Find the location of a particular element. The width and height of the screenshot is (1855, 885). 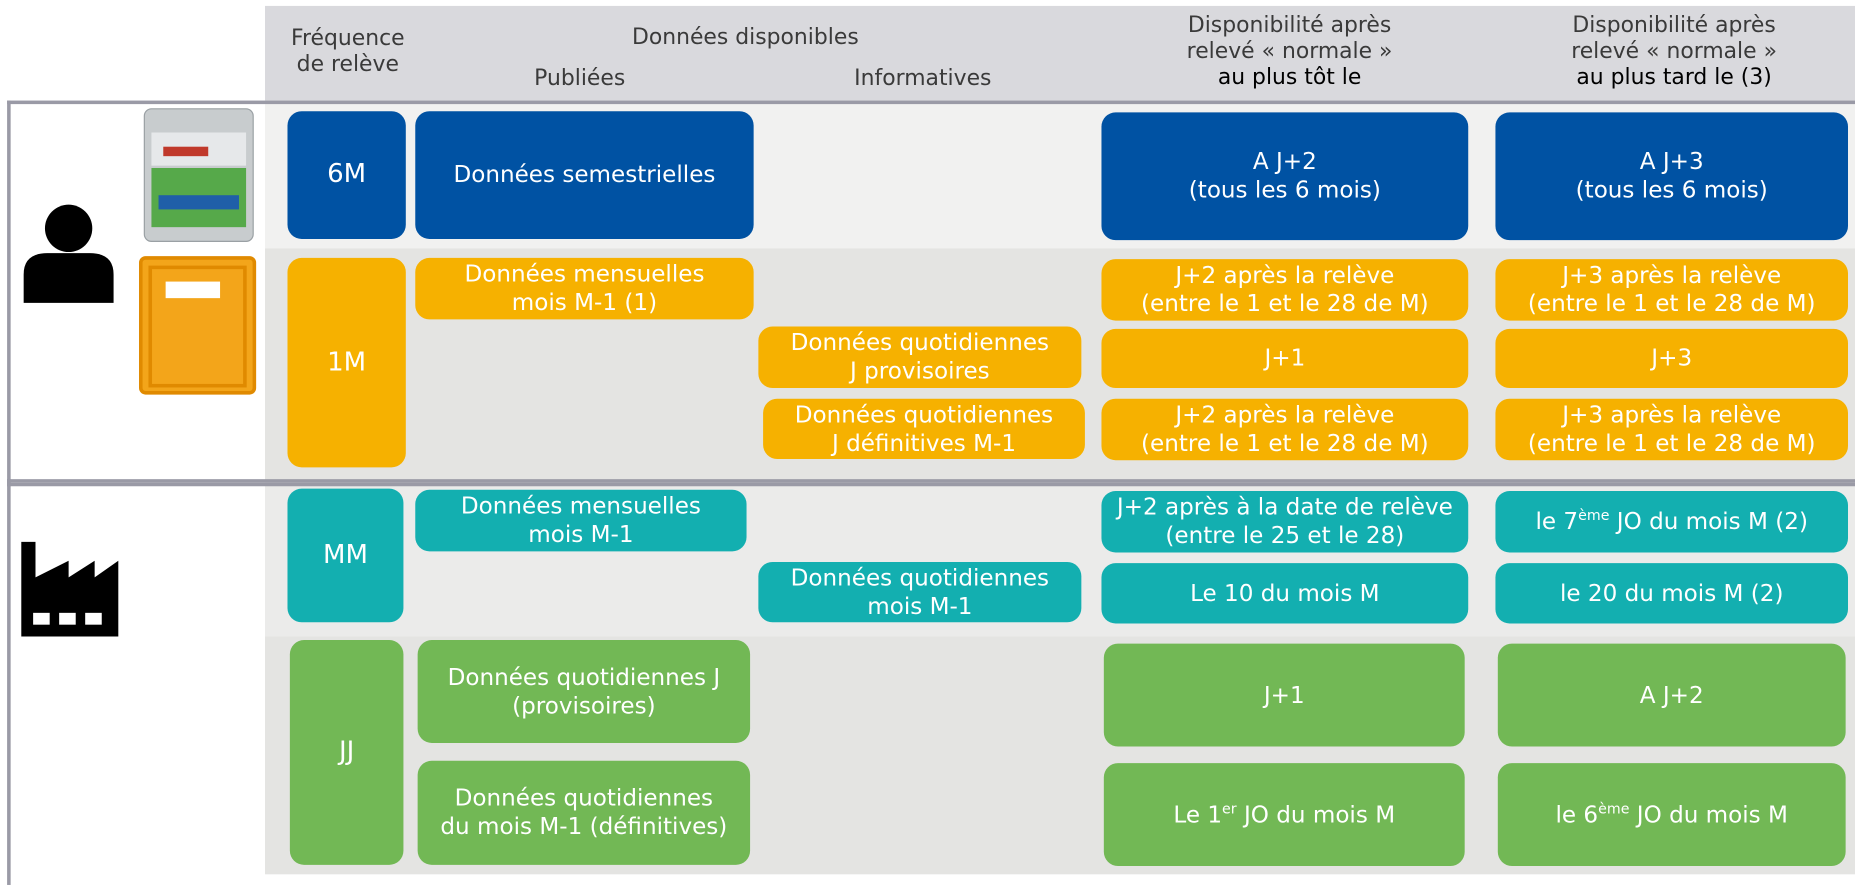

box-line: le 6ème JO du mois M is located at coordinates (1671, 814).